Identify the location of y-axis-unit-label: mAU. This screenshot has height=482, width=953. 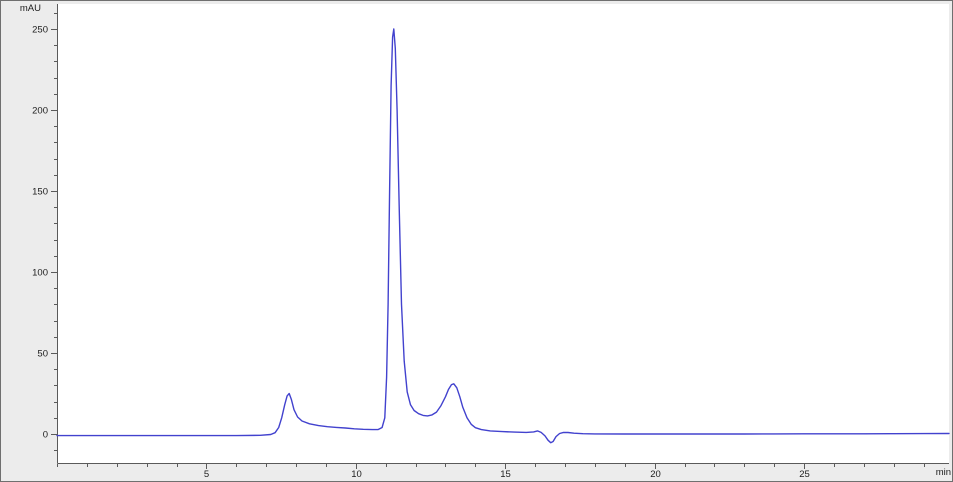
(30, 8).